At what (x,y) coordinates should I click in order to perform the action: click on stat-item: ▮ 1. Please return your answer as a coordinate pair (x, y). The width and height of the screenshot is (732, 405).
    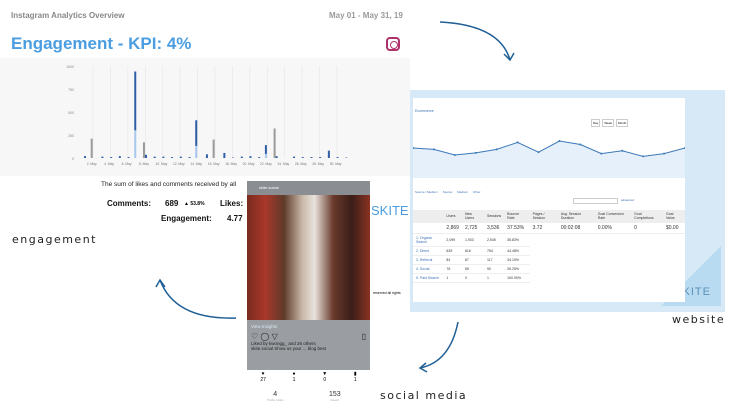
    Looking at the image, I should click on (355, 377).